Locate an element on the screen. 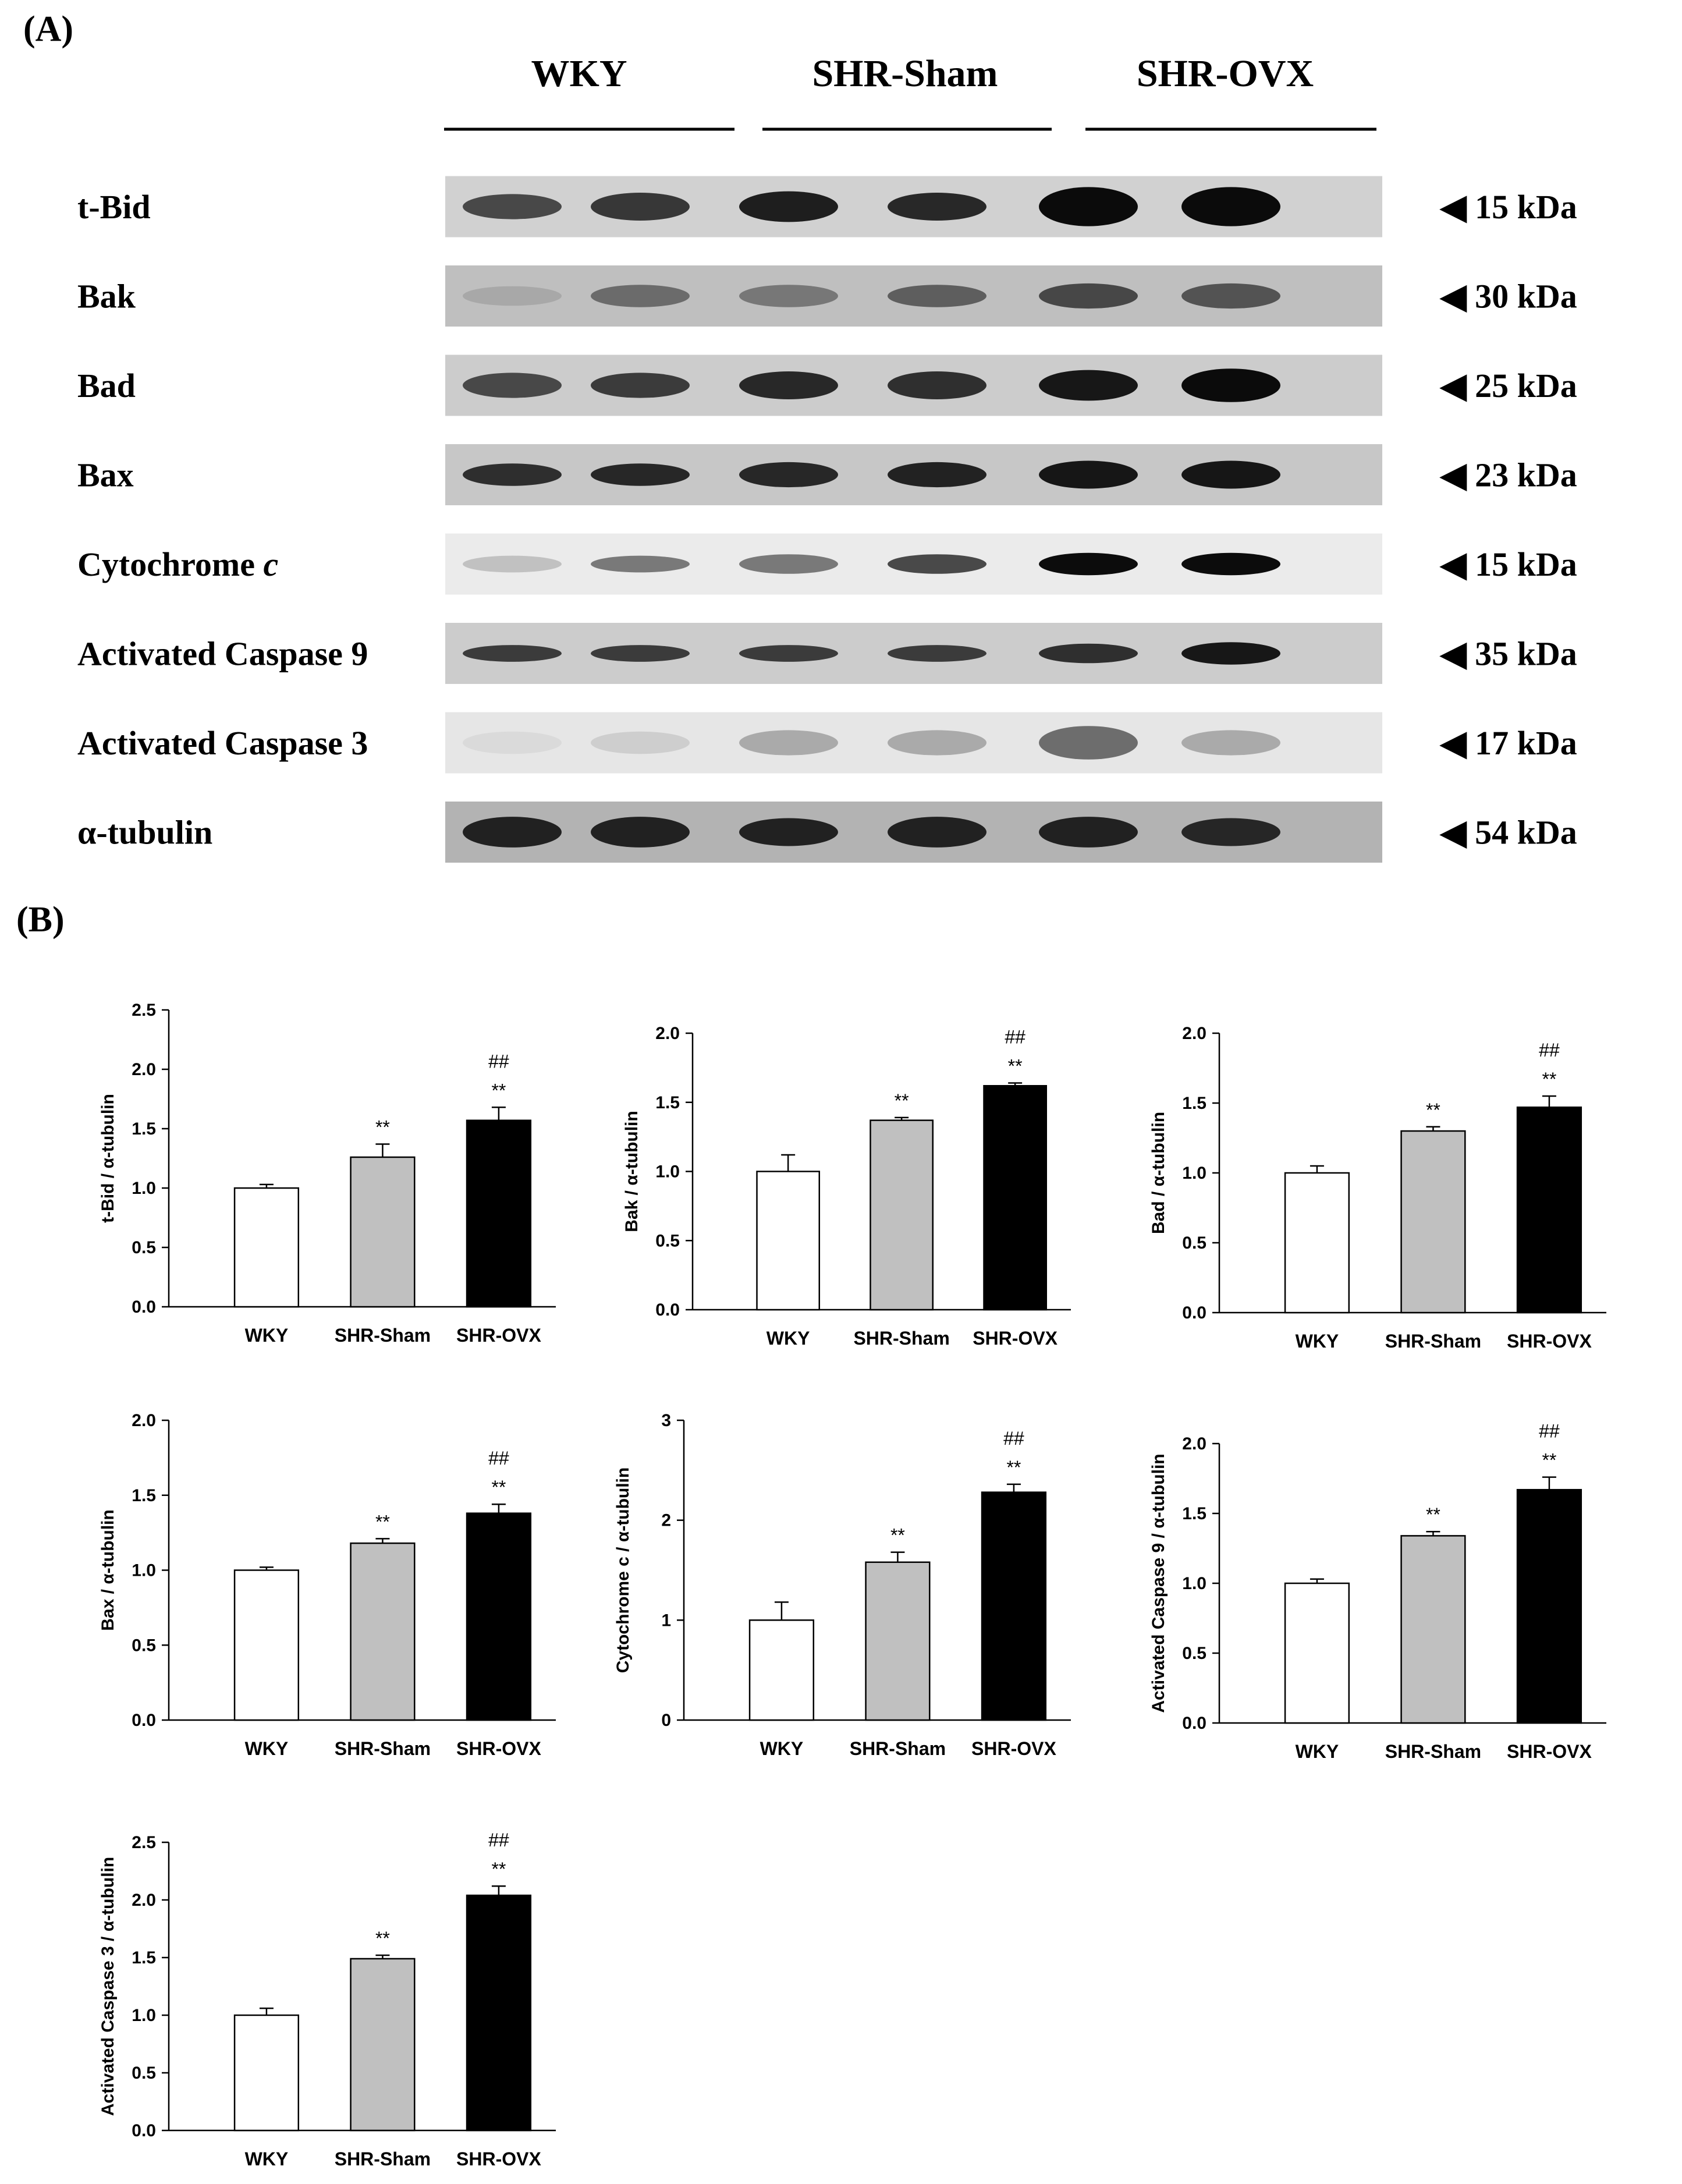  protein-label: Bax is located at coordinates (105, 475).